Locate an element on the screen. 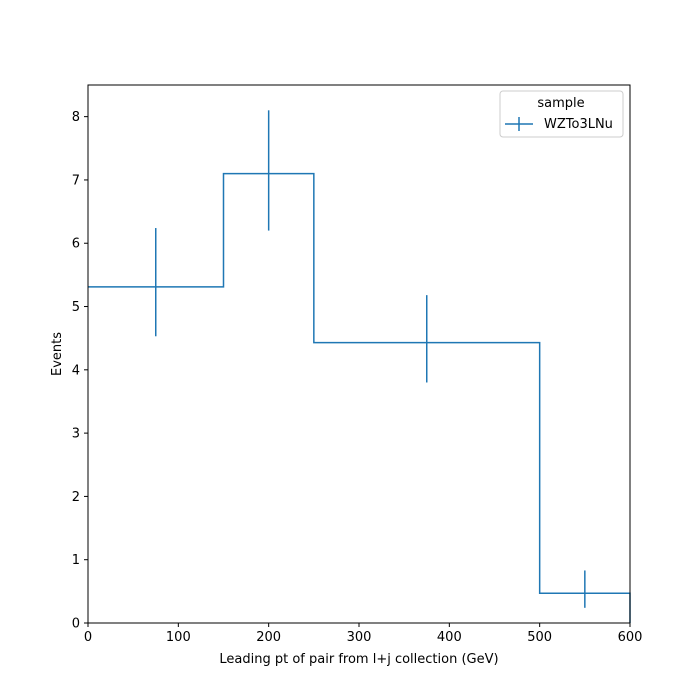 The width and height of the screenshot is (700, 700). y-tick-label: 4 is located at coordinates (76, 370).